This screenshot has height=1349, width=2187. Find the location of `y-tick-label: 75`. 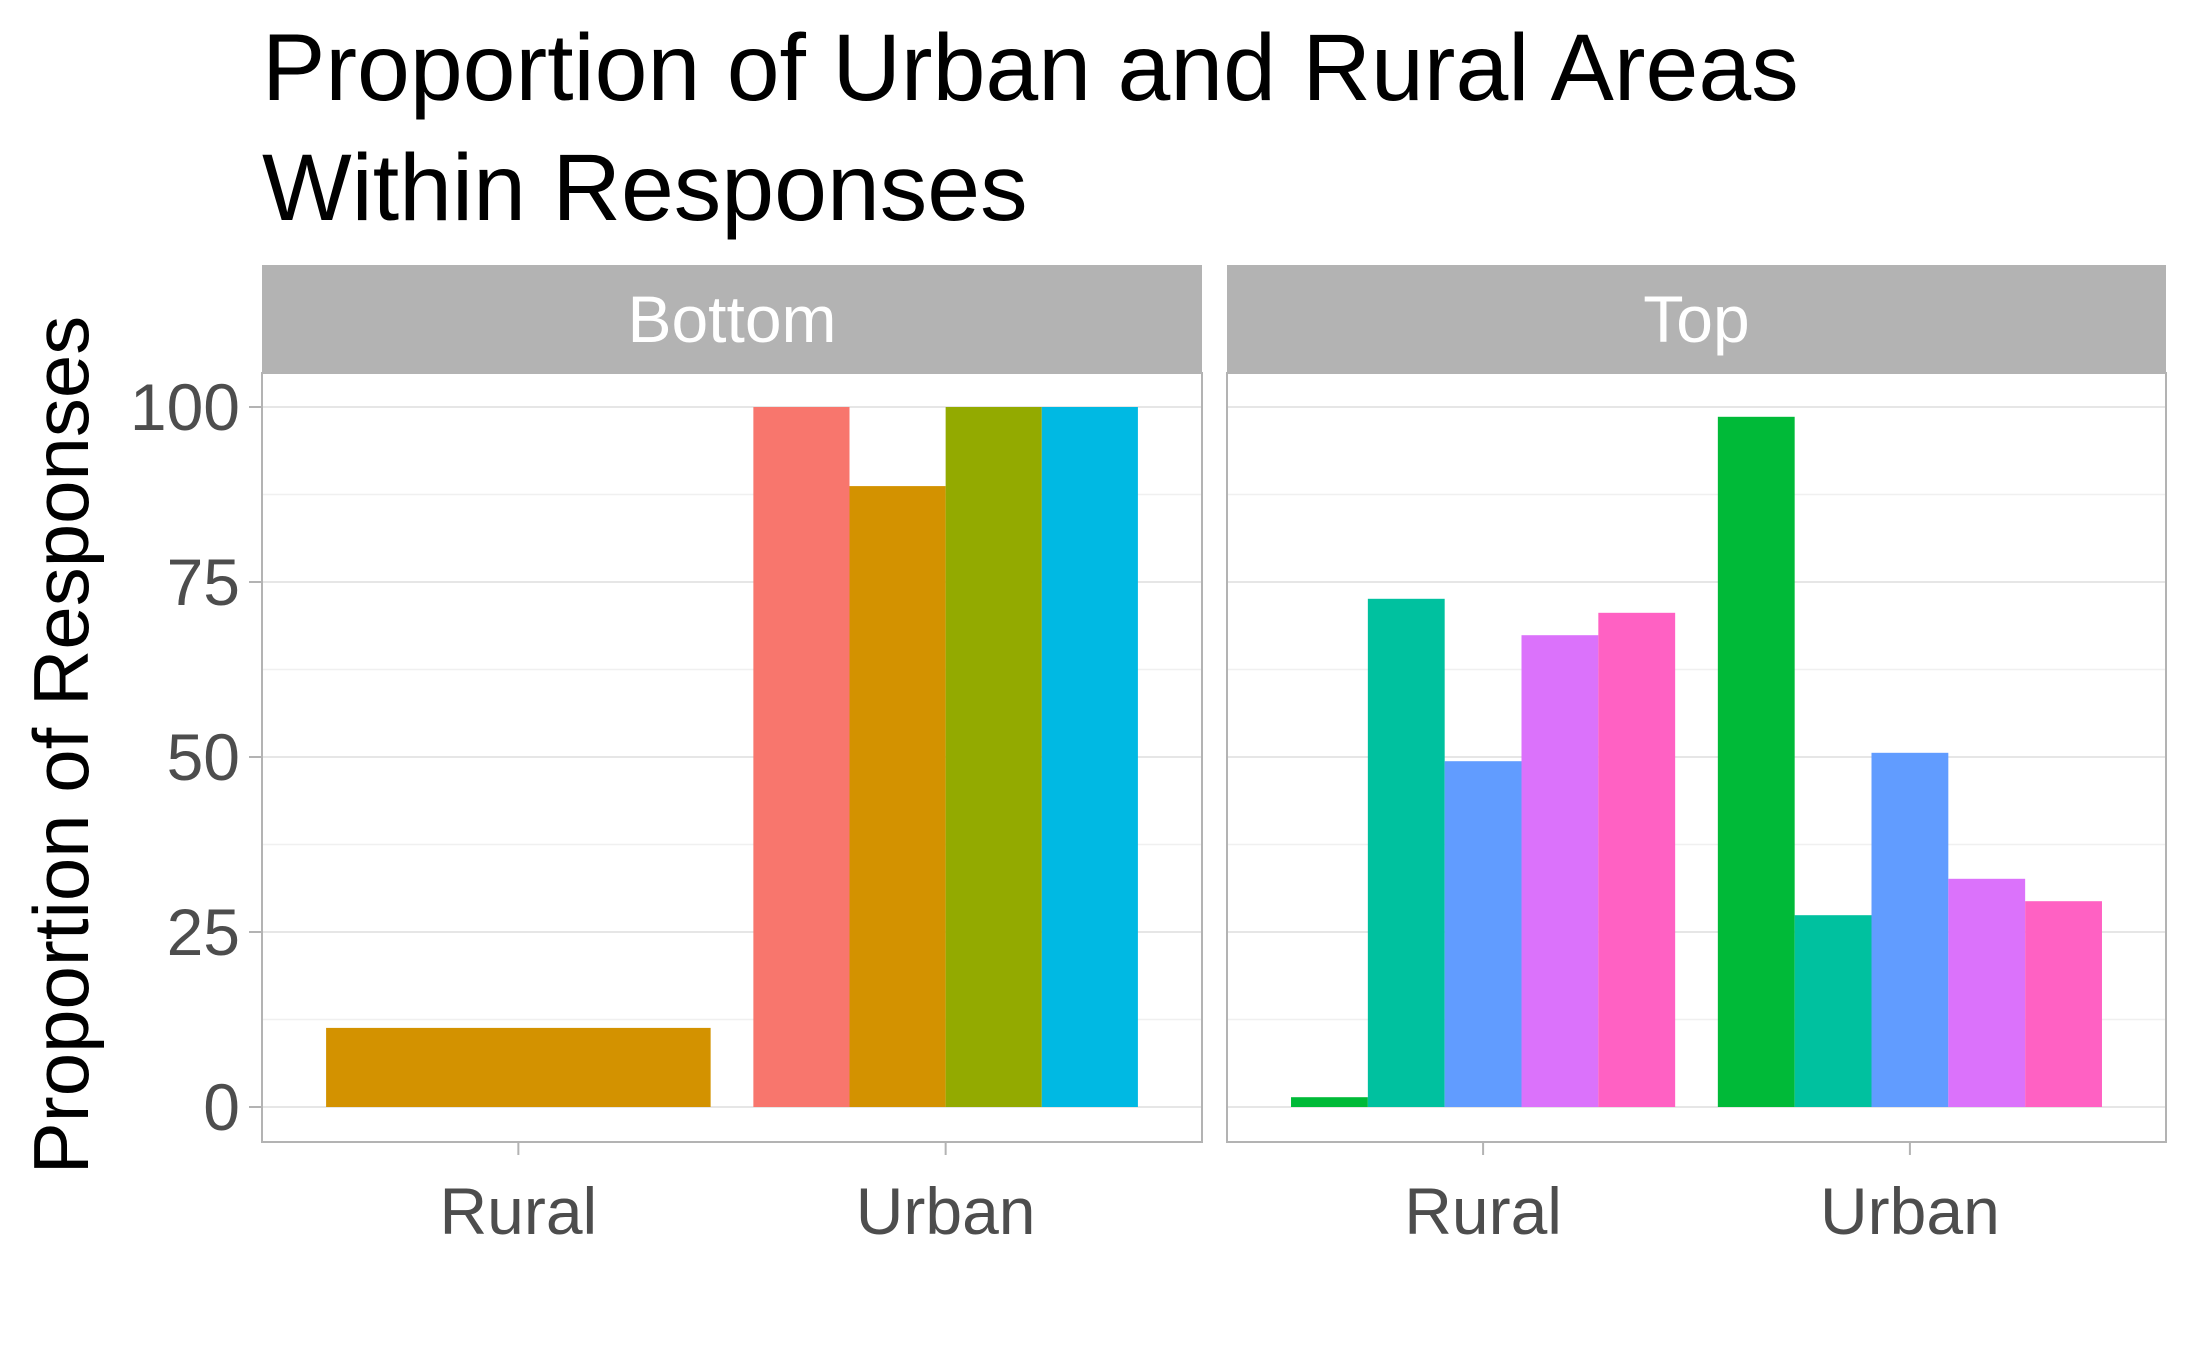

y-tick-label: 75 is located at coordinates (203, 582).